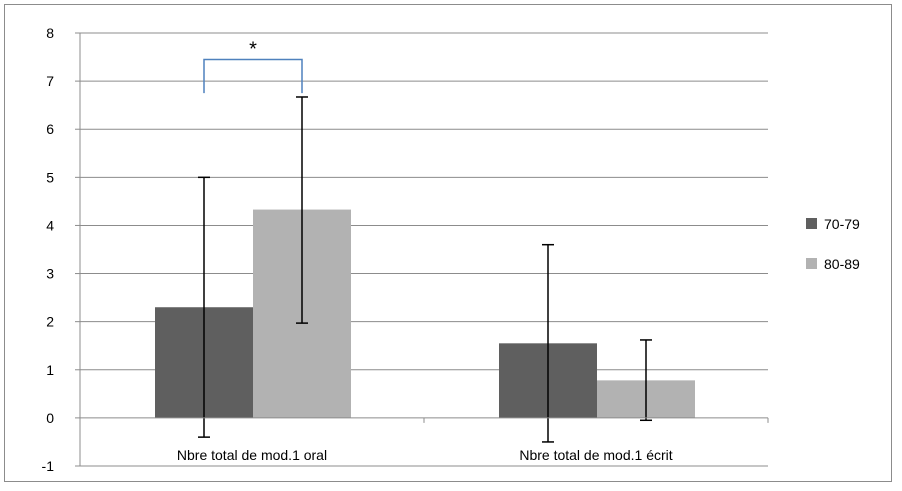  I want to click on y-tick-label: 4, so click(50, 225).